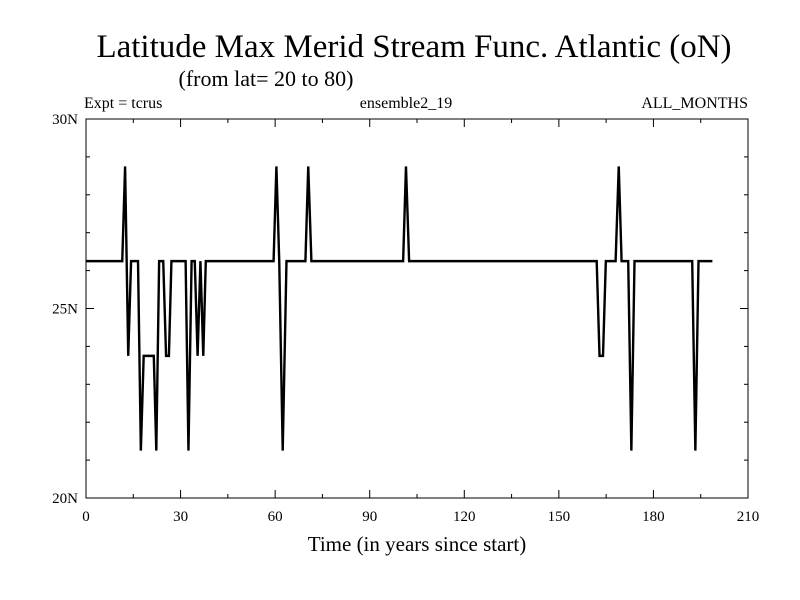 The width and height of the screenshot is (800, 600). Describe the element at coordinates (694, 103) in the screenshot. I see `months-label: ALL_MONTHS` at that location.